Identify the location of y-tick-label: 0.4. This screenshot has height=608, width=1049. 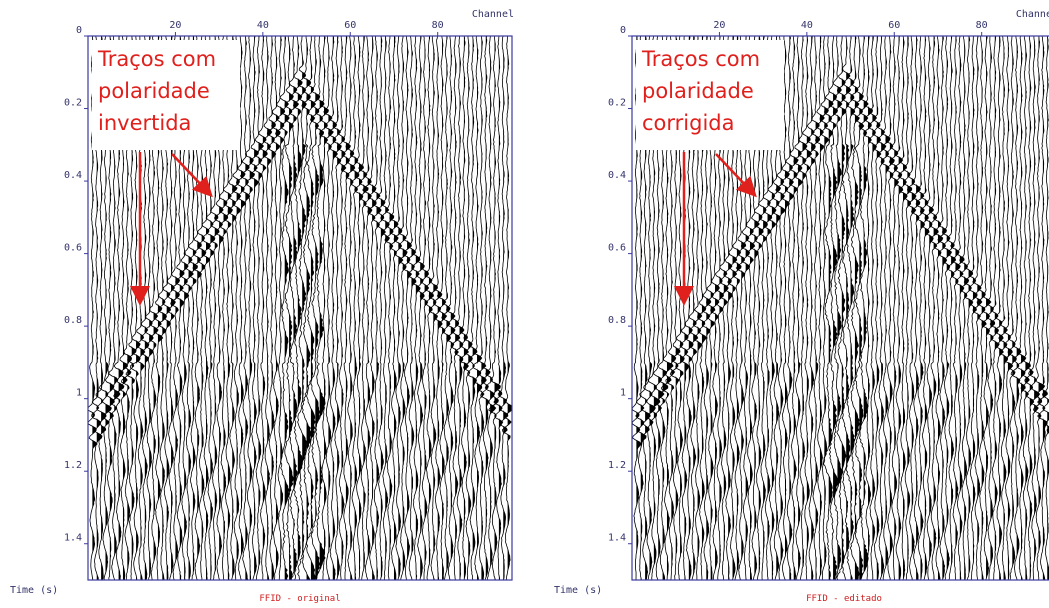
(617, 175).